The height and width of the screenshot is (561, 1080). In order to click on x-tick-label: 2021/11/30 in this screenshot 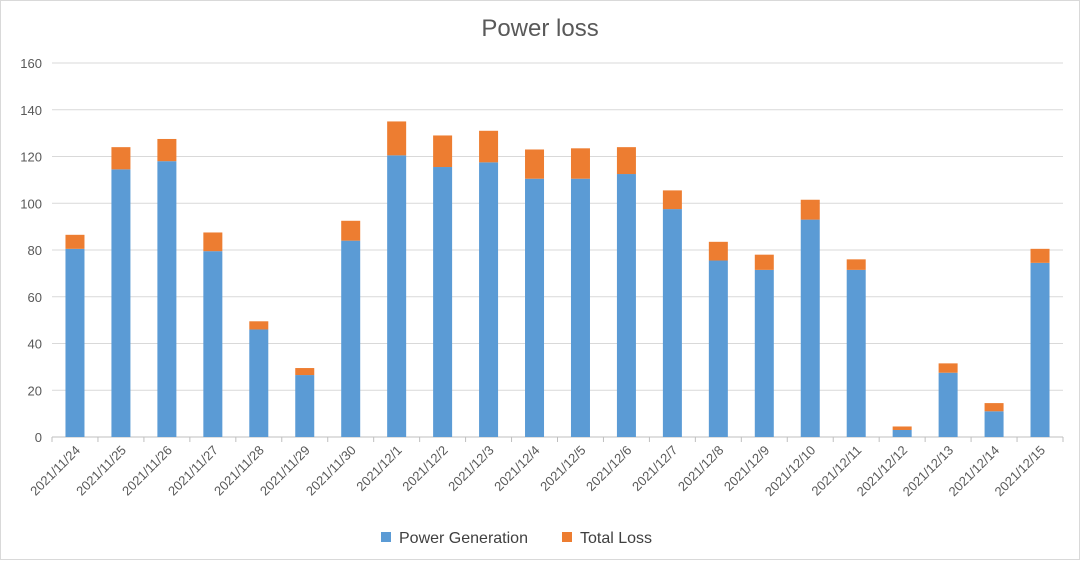, I will do `click(331, 471)`.